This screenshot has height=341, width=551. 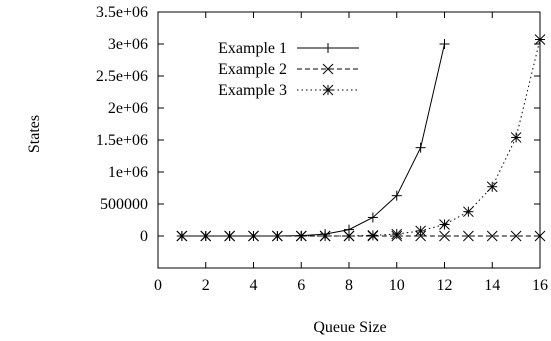 I want to click on y-tick-label: 2.5e+06, so click(x=122, y=76).